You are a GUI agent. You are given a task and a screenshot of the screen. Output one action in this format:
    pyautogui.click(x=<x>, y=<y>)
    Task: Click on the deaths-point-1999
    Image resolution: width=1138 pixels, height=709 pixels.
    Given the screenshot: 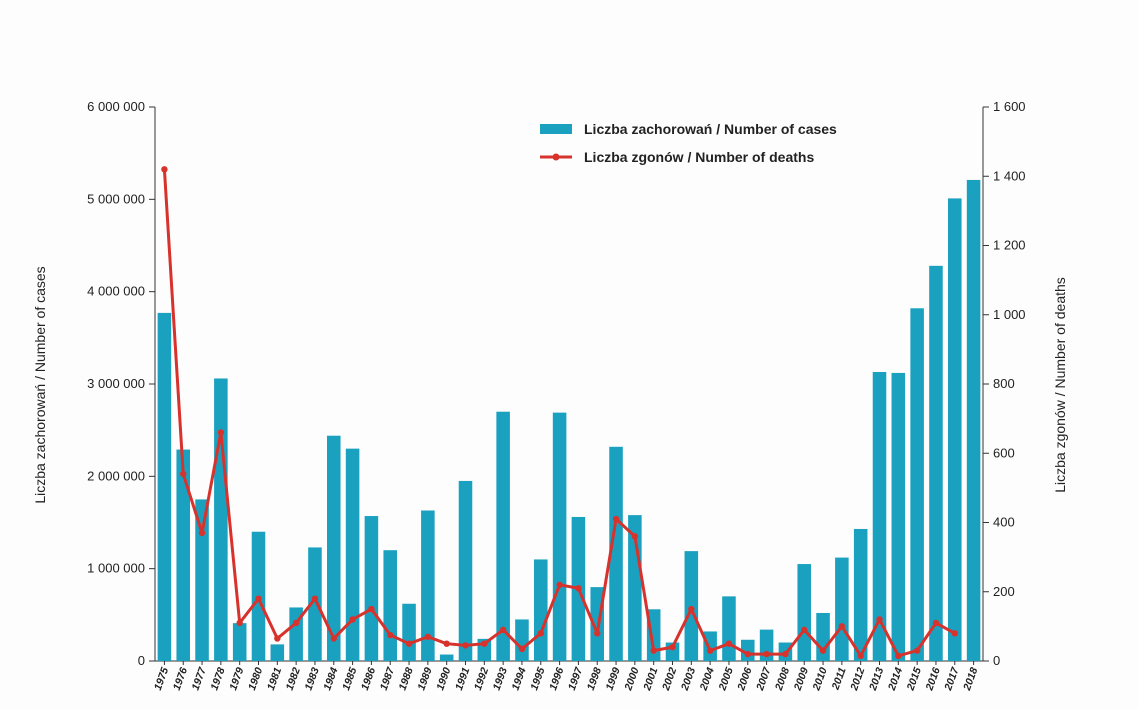 What is the action you would take?
    pyautogui.click(x=616, y=519)
    